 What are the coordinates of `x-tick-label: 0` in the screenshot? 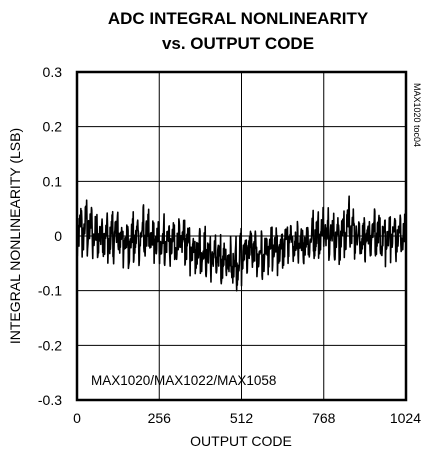 It's located at (77, 418).